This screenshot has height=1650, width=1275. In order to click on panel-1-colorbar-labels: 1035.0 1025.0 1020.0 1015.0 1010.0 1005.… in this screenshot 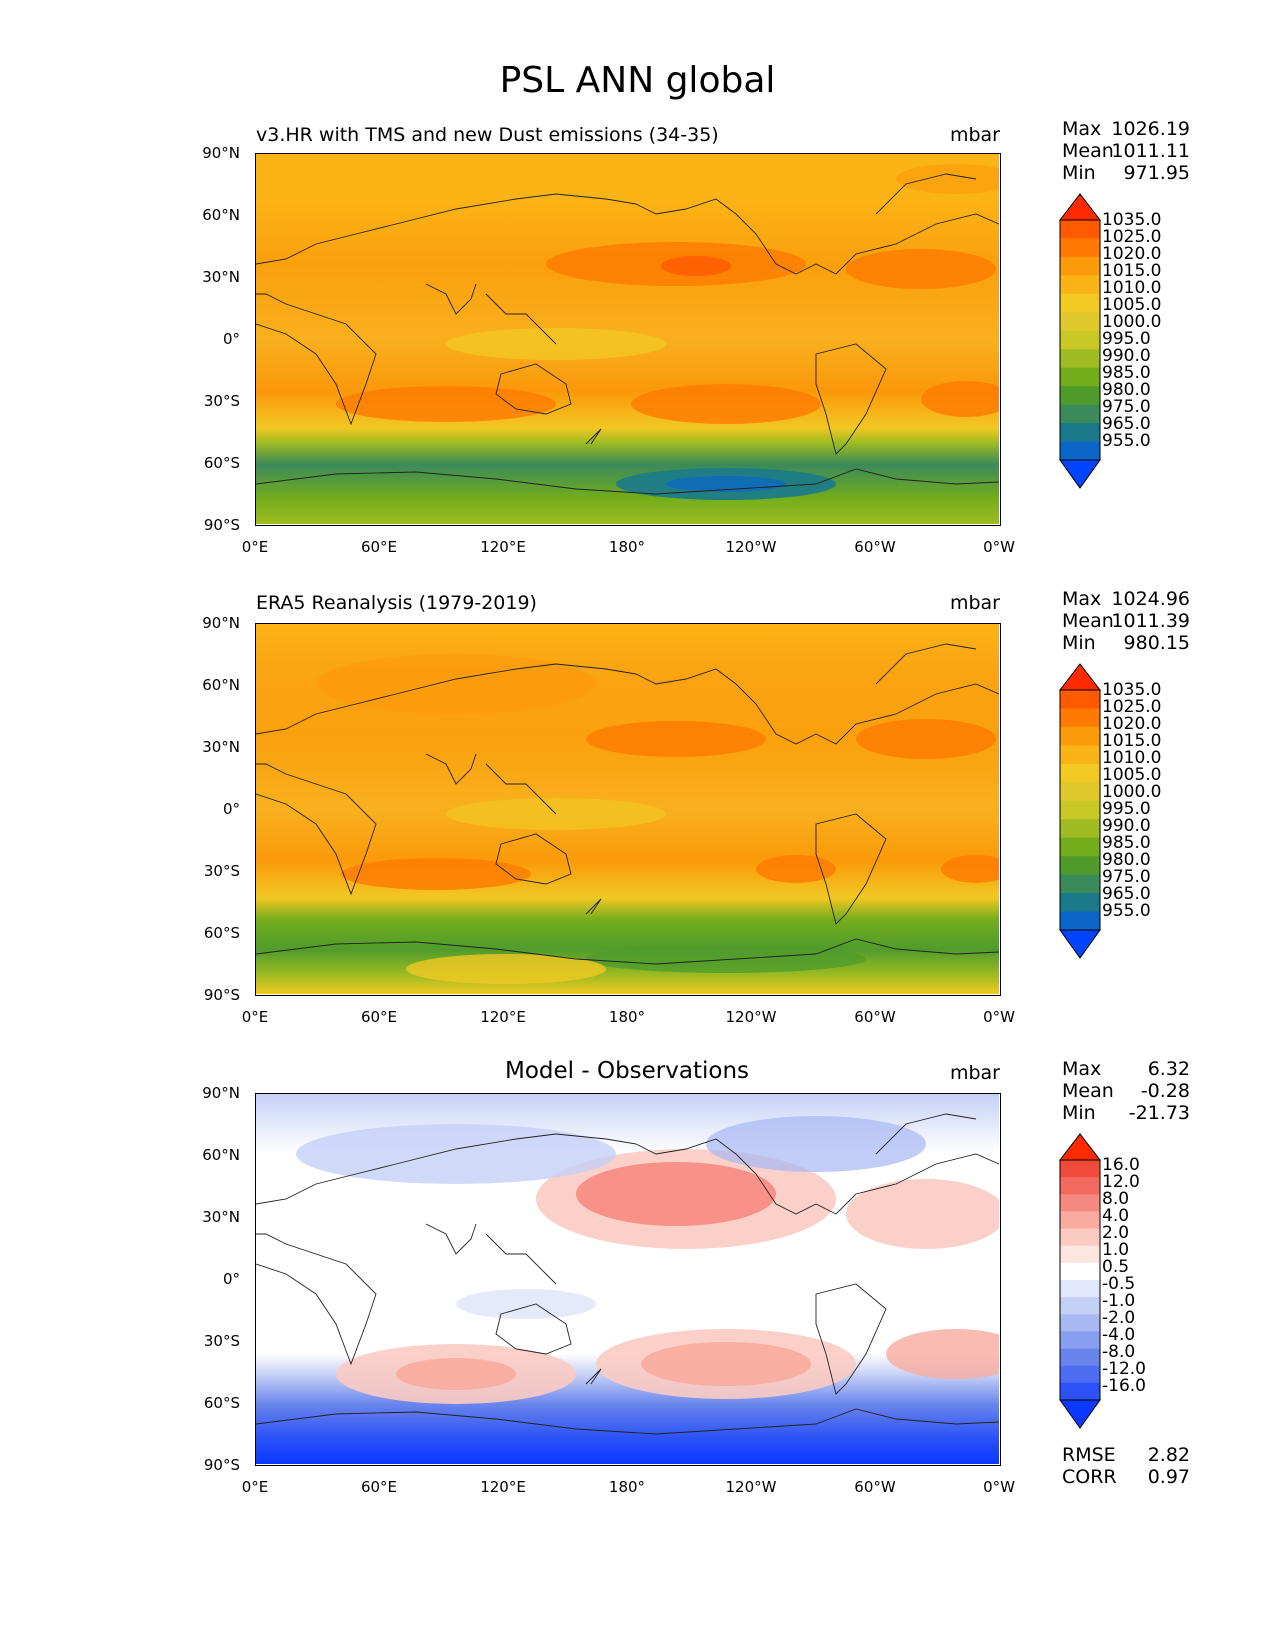, I will do `click(1142, 331)`.